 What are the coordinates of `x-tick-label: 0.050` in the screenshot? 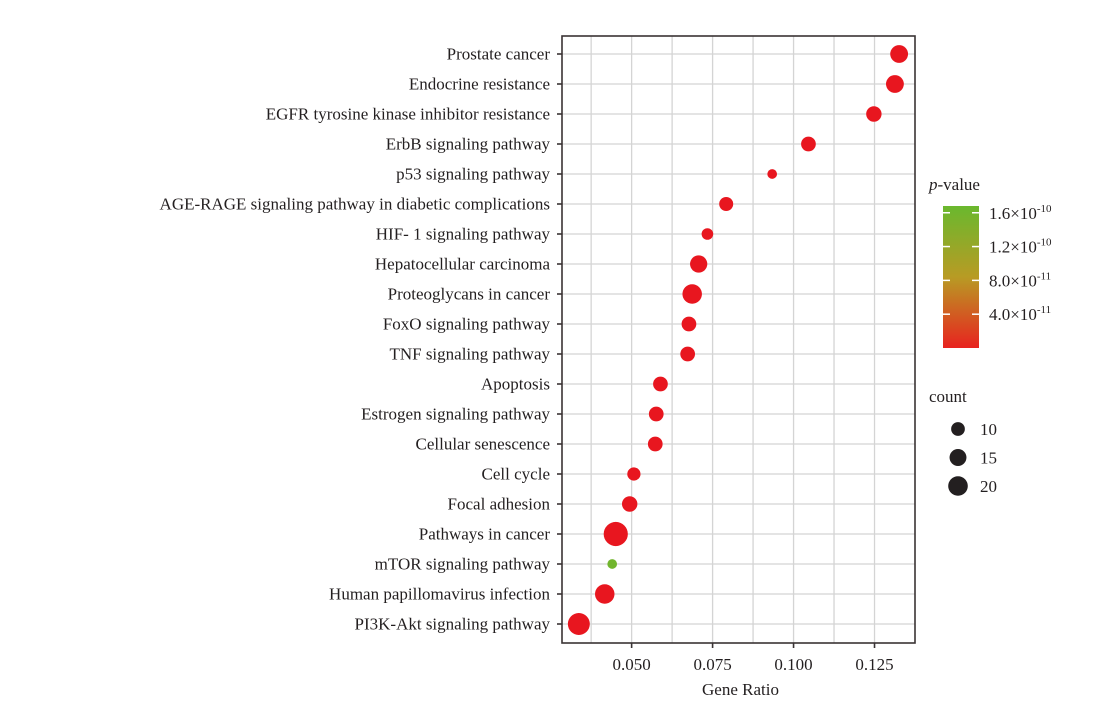 It's located at (632, 664).